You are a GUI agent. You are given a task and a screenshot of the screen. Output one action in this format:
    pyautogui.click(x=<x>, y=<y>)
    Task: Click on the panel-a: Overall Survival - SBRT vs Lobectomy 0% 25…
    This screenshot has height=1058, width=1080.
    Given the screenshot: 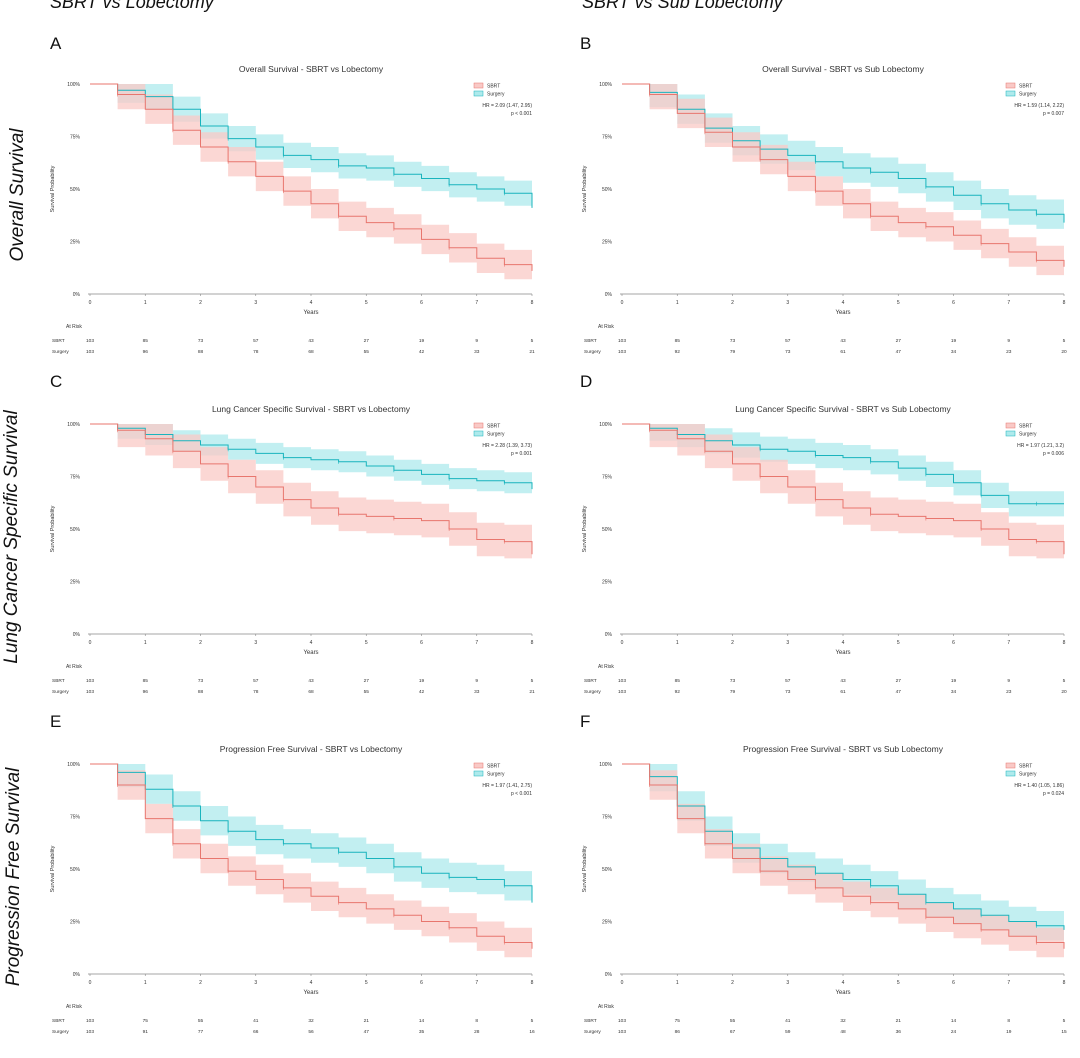 What is the action you would take?
    pyautogui.click(x=287, y=218)
    